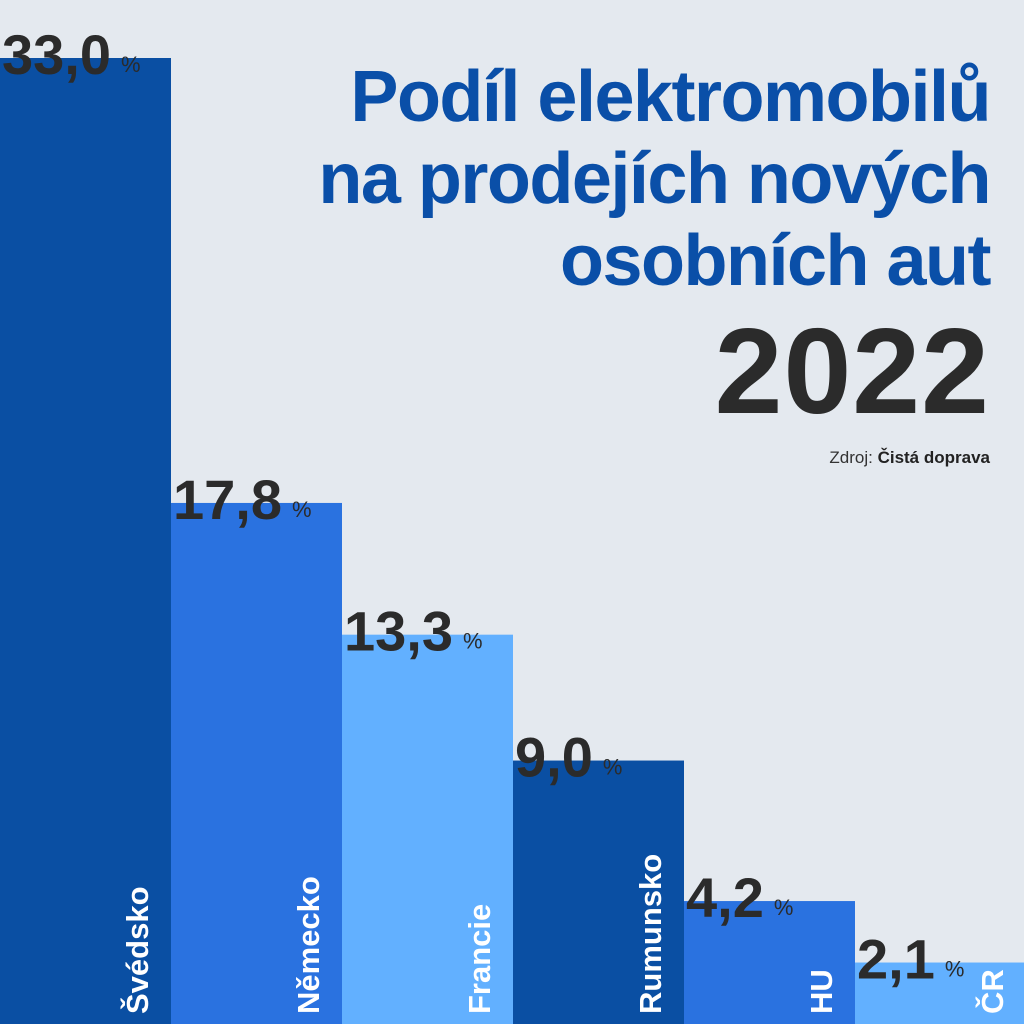 This screenshot has width=1024, height=1024. What do you see at coordinates (650, 934) in the screenshot?
I see `bar-category-label: Rumunsko` at bounding box center [650, 934].